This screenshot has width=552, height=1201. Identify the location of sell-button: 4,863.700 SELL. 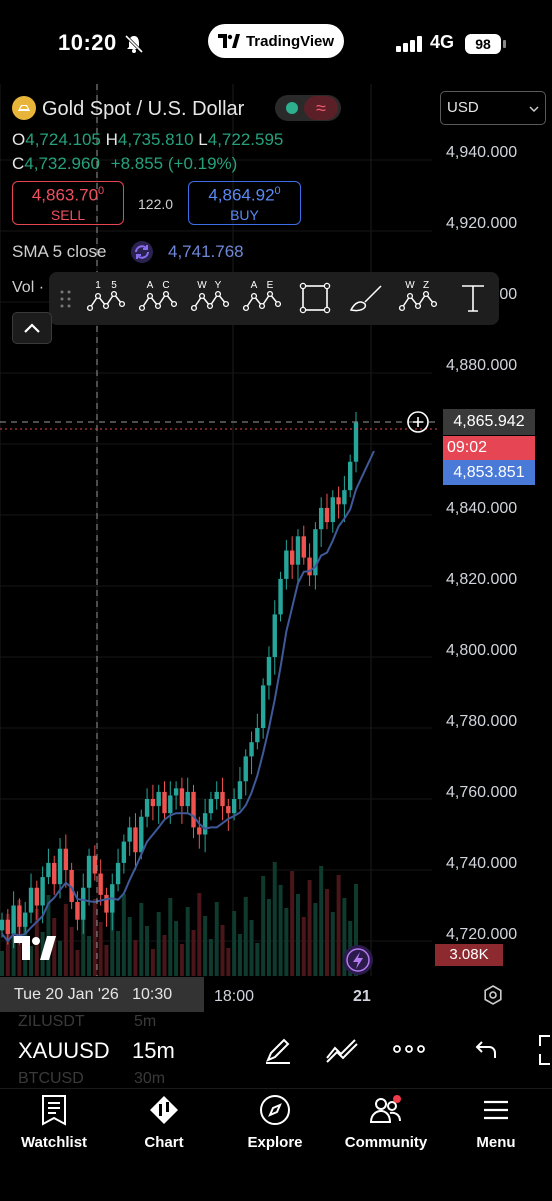
(68, 203).